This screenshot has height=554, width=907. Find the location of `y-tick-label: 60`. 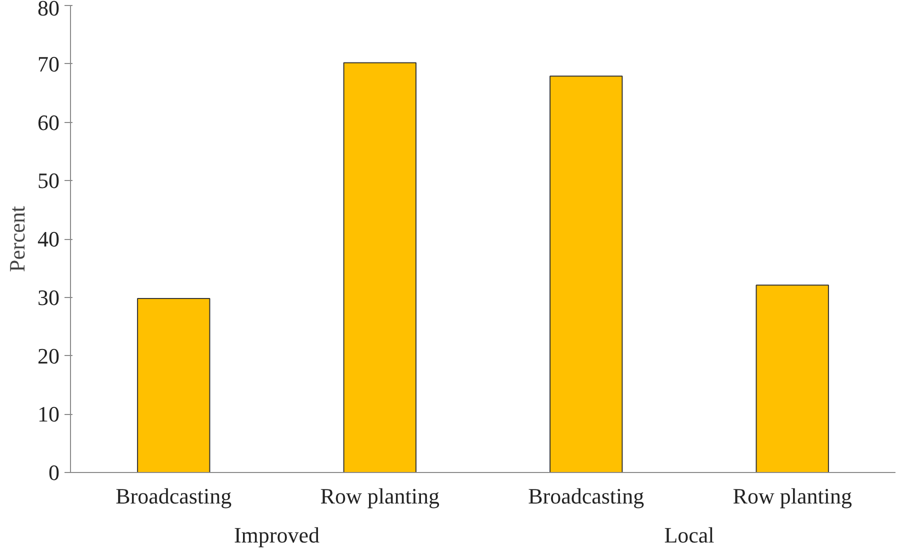

y-tick-label: 60 is located at coordinates (49, 122).